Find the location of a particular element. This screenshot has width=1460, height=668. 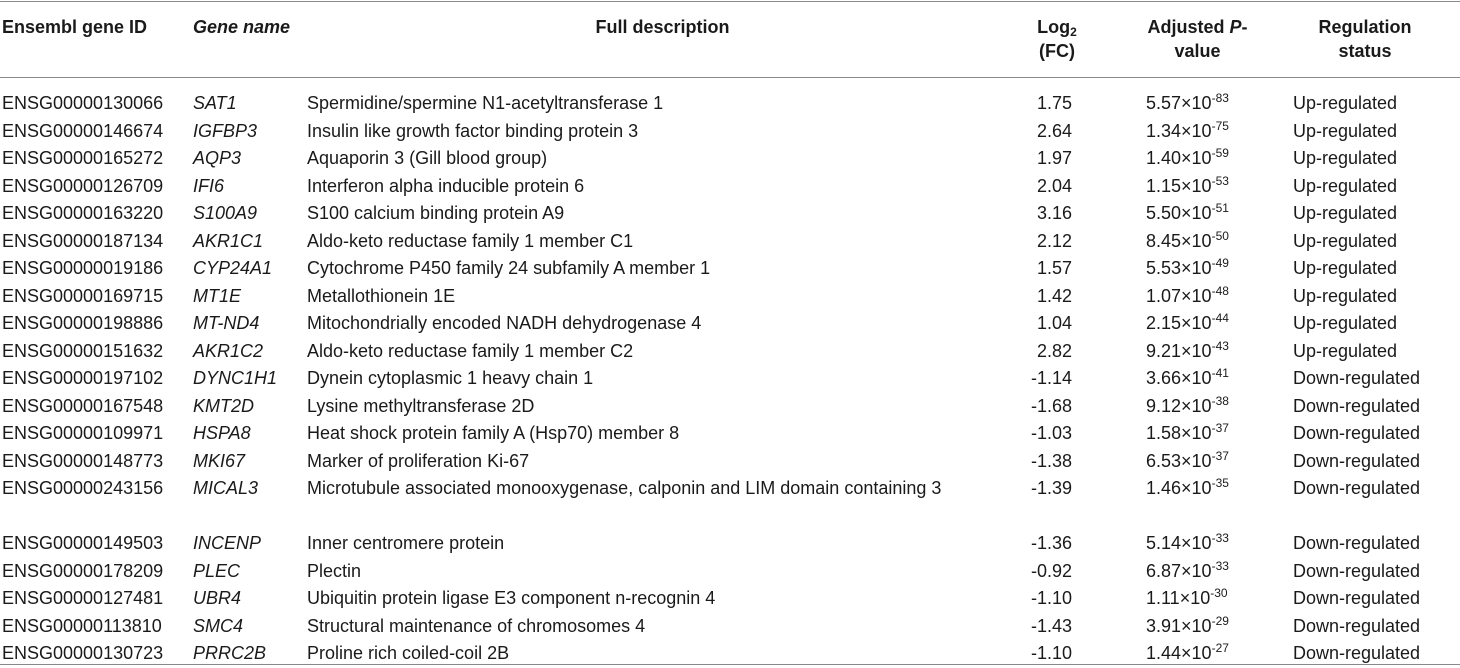

cell-ensembl-id: ENSG00000243156 is located at coordinates (83, 488).